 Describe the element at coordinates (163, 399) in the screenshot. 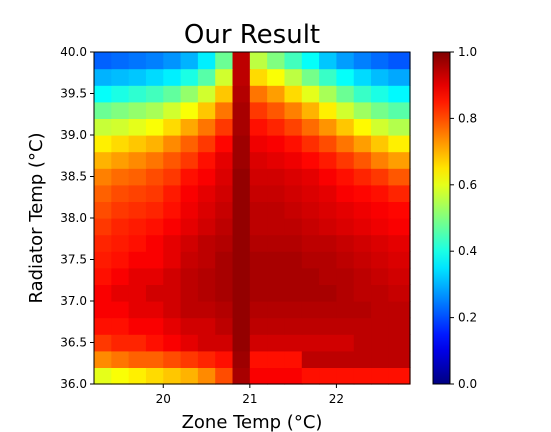

I see `x-tick-label: 20` at that location.